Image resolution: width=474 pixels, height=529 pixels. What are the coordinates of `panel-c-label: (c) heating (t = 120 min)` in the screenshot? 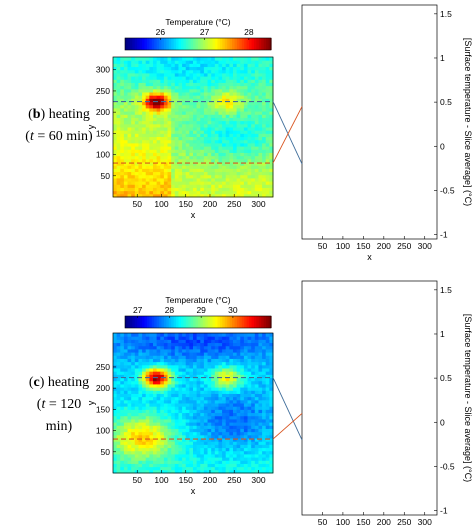 It's located at (59, 404).